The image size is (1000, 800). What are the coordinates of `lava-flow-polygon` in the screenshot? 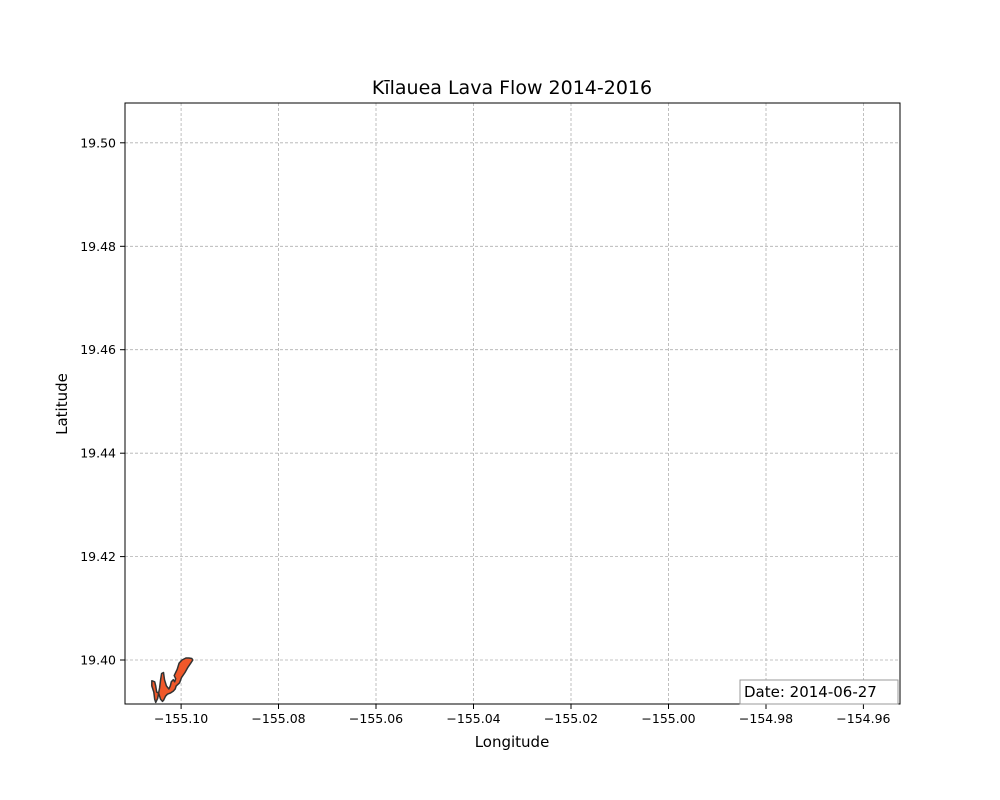 It's located at (172, 680).